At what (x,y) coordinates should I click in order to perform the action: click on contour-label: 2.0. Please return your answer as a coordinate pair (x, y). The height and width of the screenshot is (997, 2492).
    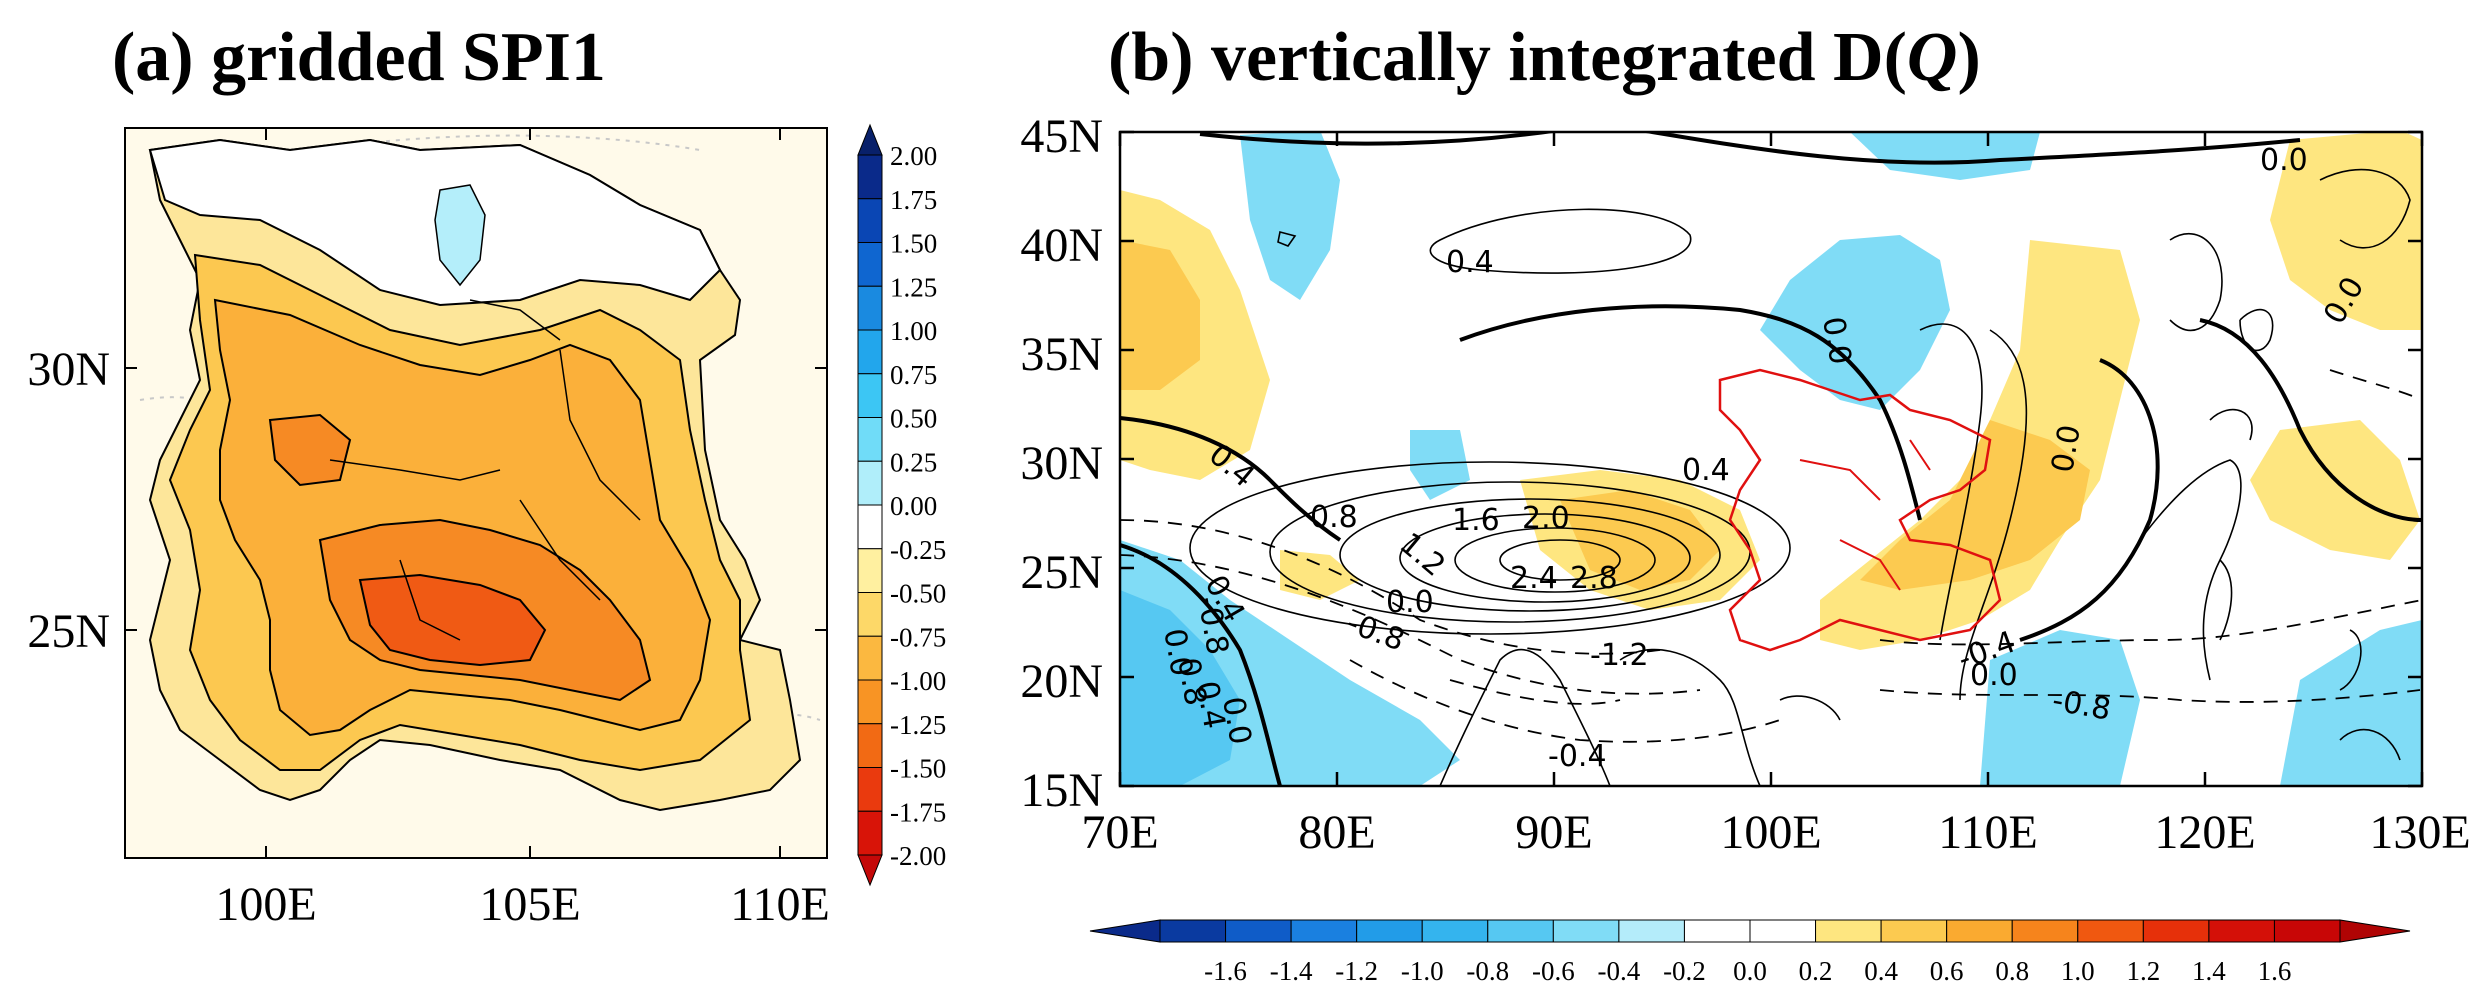
    Looking at the image, I should click on (1546, 518).